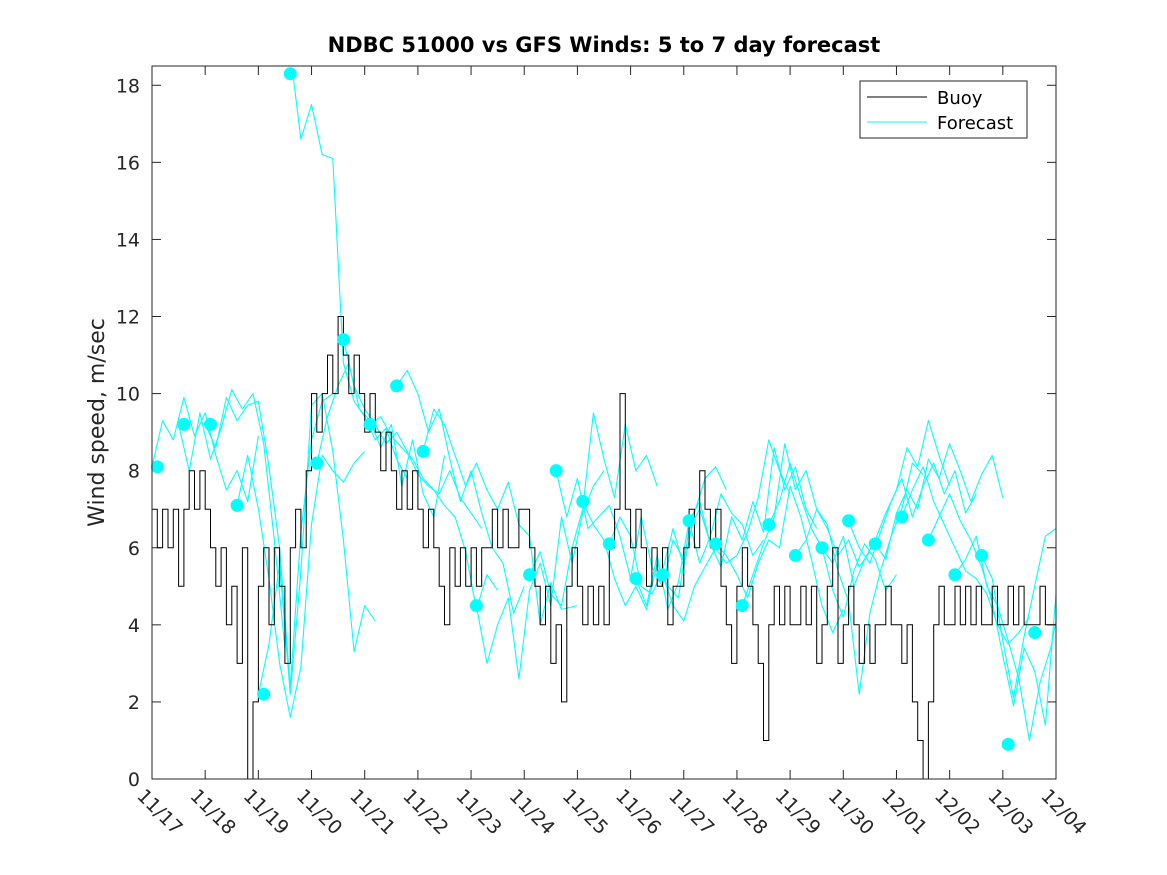  Describe the element at coordinates (128, 163) in the screenshot. I see `y-tick-label: 16` at that location.